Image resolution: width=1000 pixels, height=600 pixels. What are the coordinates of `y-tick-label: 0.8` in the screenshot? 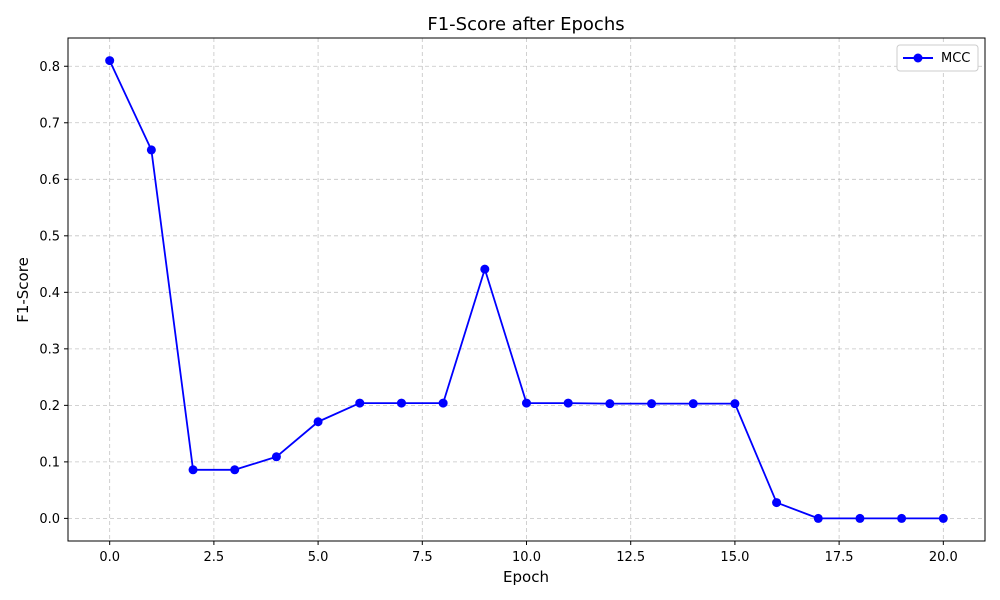 It's located at (49, 67).